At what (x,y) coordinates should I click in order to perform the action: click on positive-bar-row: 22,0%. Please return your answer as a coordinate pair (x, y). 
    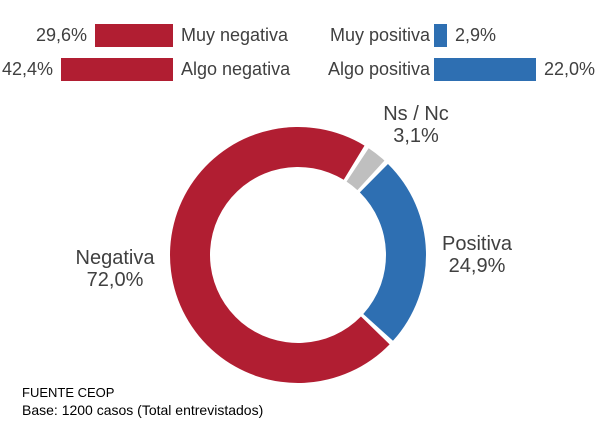
    Looking at the image, I should click on (514, 69).